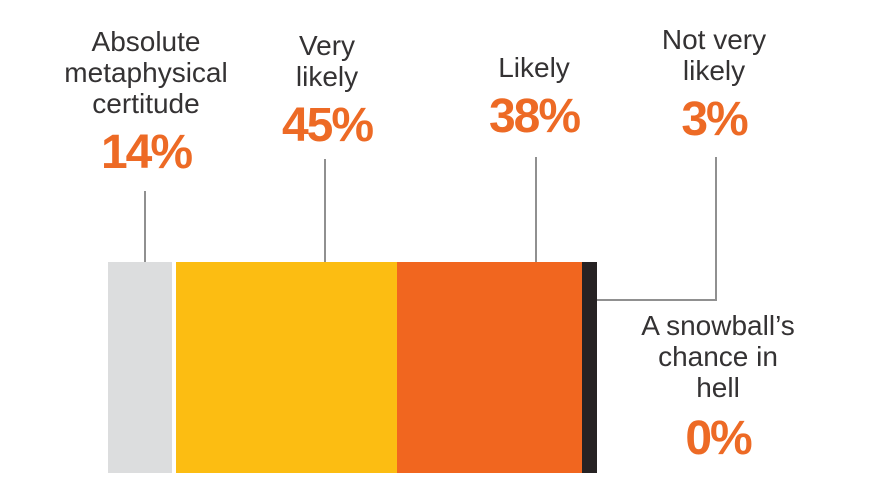 The image size is (878, 494). I want to click on bar-segment-absolute-metaphysical-certitude, so click(142, 367).